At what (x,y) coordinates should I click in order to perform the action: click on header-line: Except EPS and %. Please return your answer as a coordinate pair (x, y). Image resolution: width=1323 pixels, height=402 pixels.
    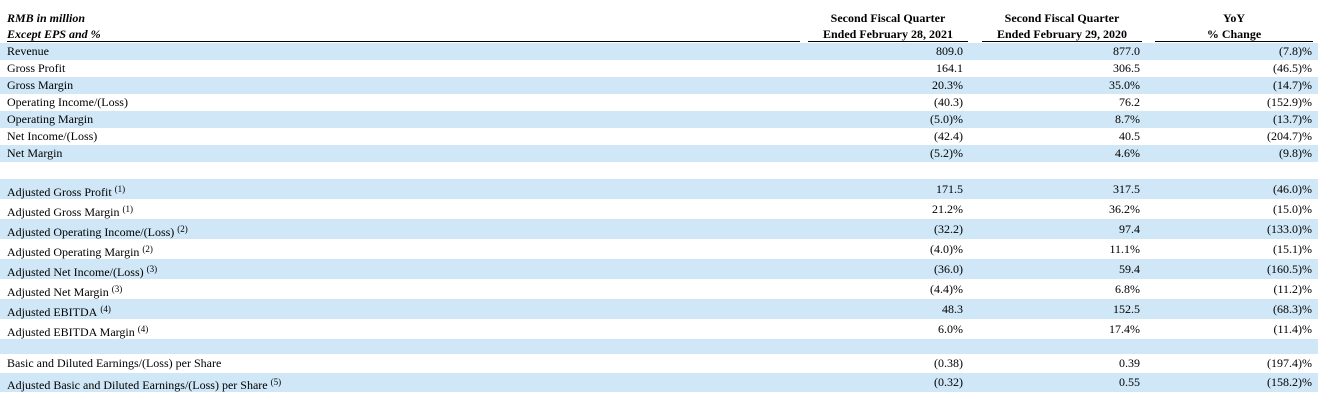
    Looking at the image, I should click on (54, 34).